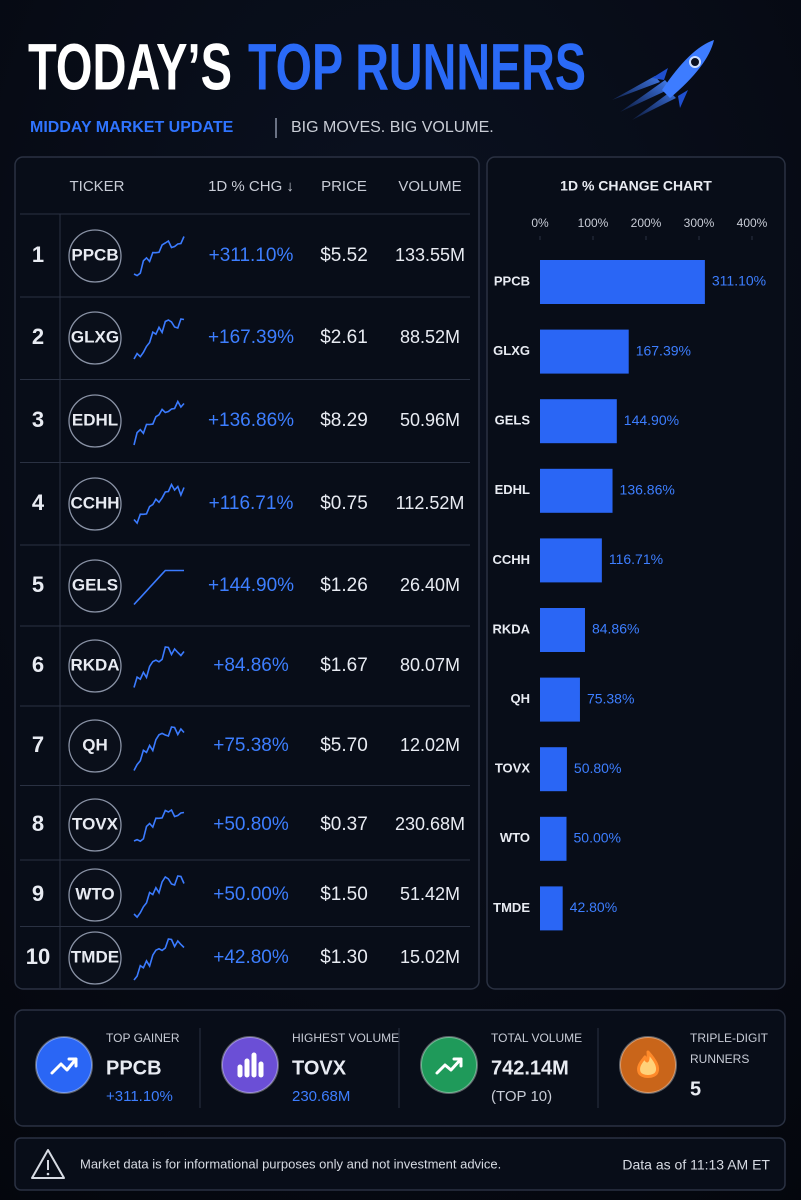 This screenshot has width=801, height=1200. Describe the element at coordinates (321, 1096) in the screenshot. I see `stat-sub: 230.68M` at that location.